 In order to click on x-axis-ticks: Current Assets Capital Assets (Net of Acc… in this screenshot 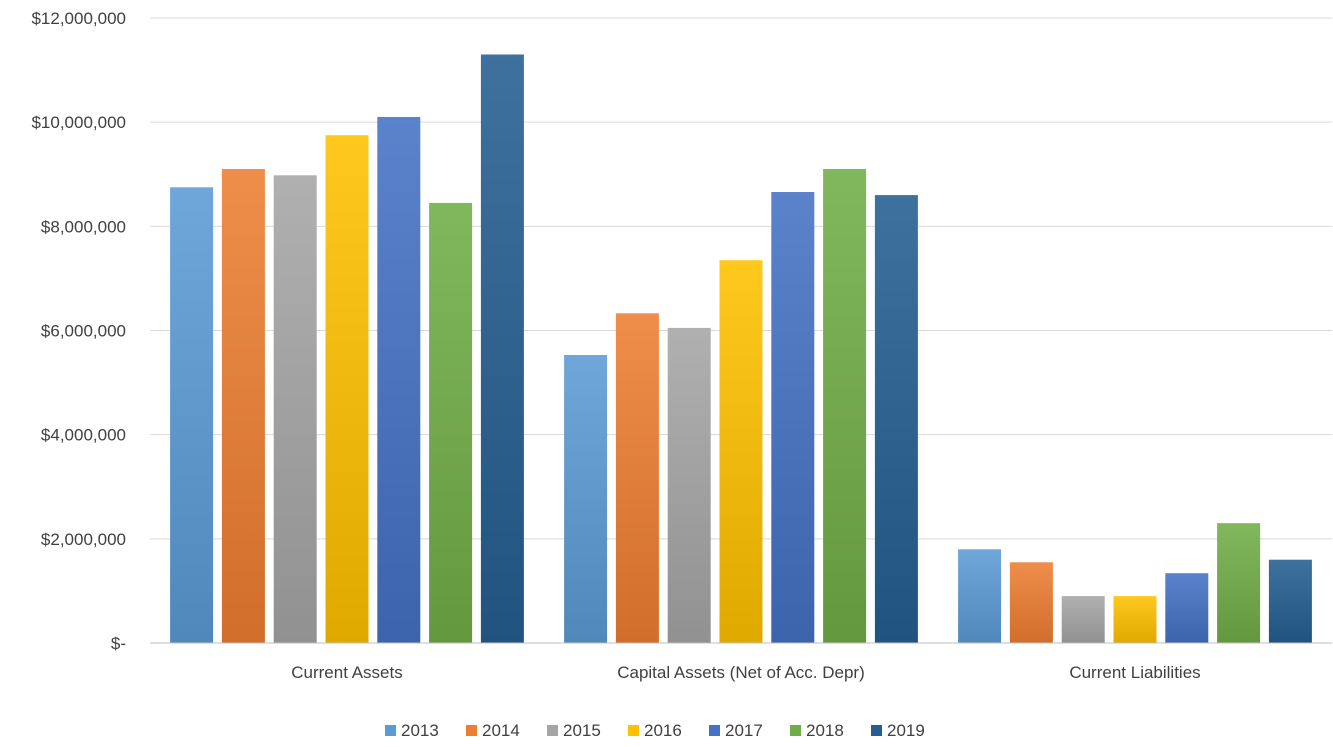, I will do `click(745, 672)`.